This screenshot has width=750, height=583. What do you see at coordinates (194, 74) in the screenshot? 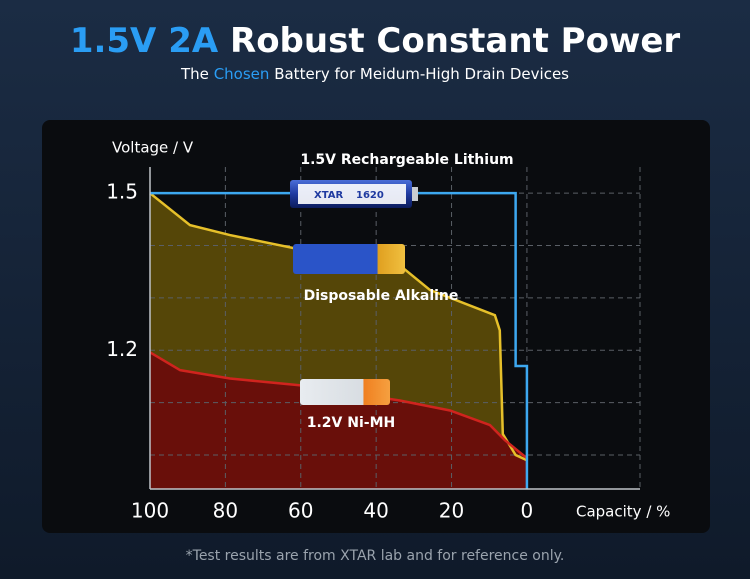
I see `subtitle-part: The` at bounding box center [194, 74].